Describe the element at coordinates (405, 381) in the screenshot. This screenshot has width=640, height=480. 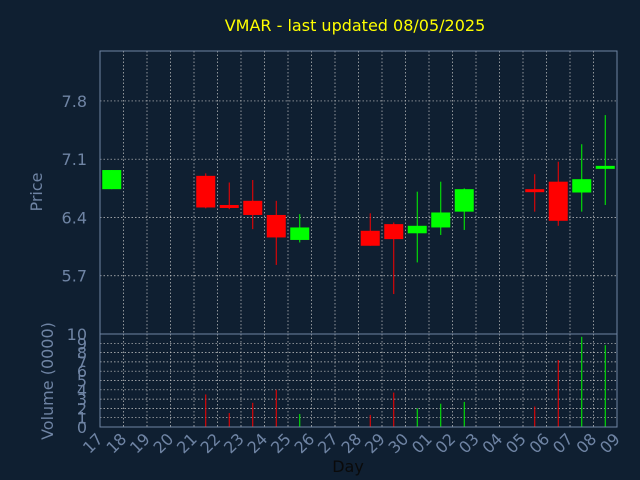
I see `volume-bars` at that location.